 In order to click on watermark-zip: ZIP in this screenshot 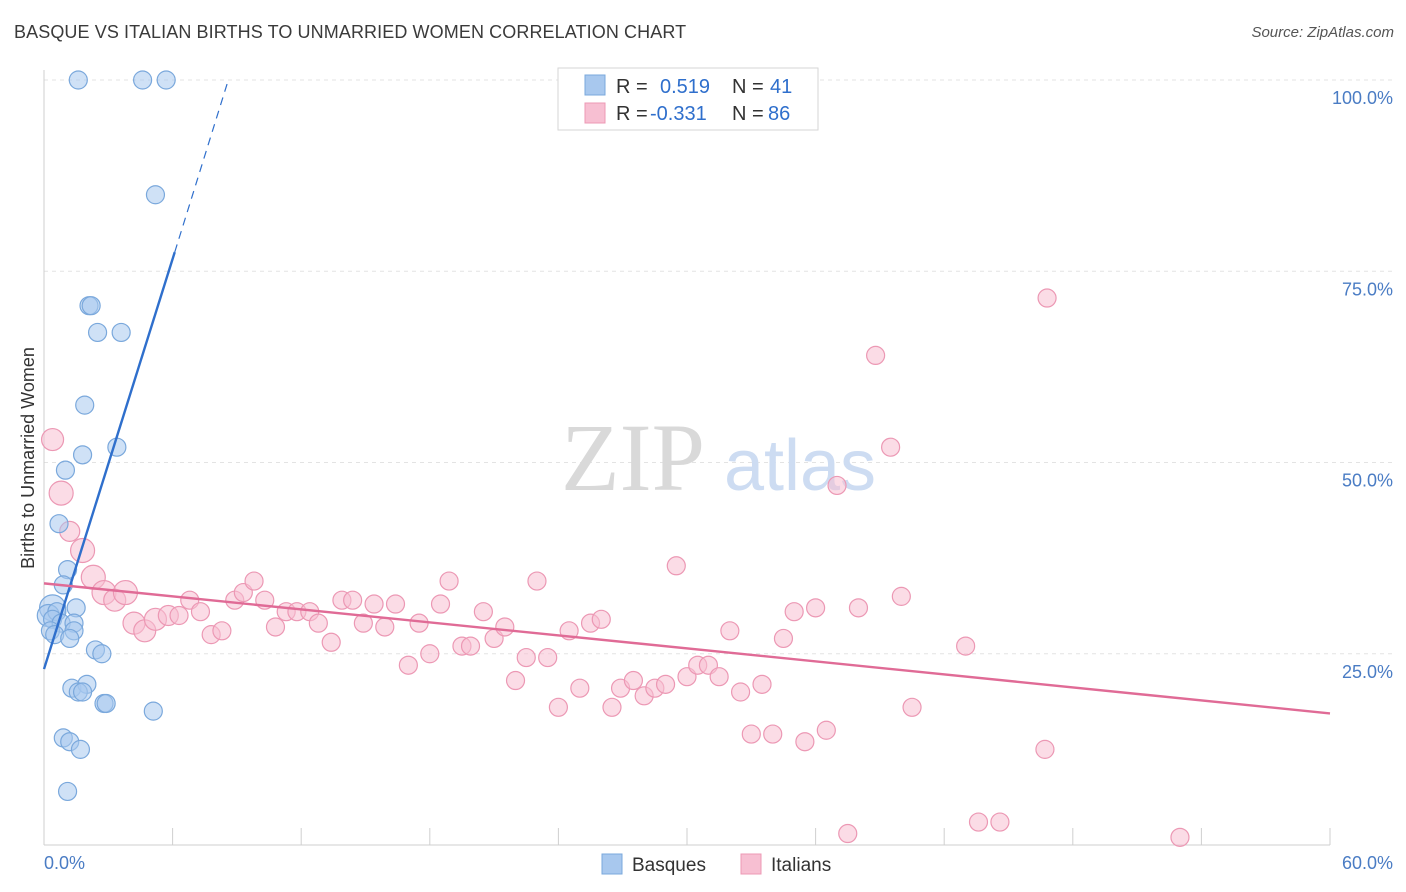, I will do `click(633, 457)`.